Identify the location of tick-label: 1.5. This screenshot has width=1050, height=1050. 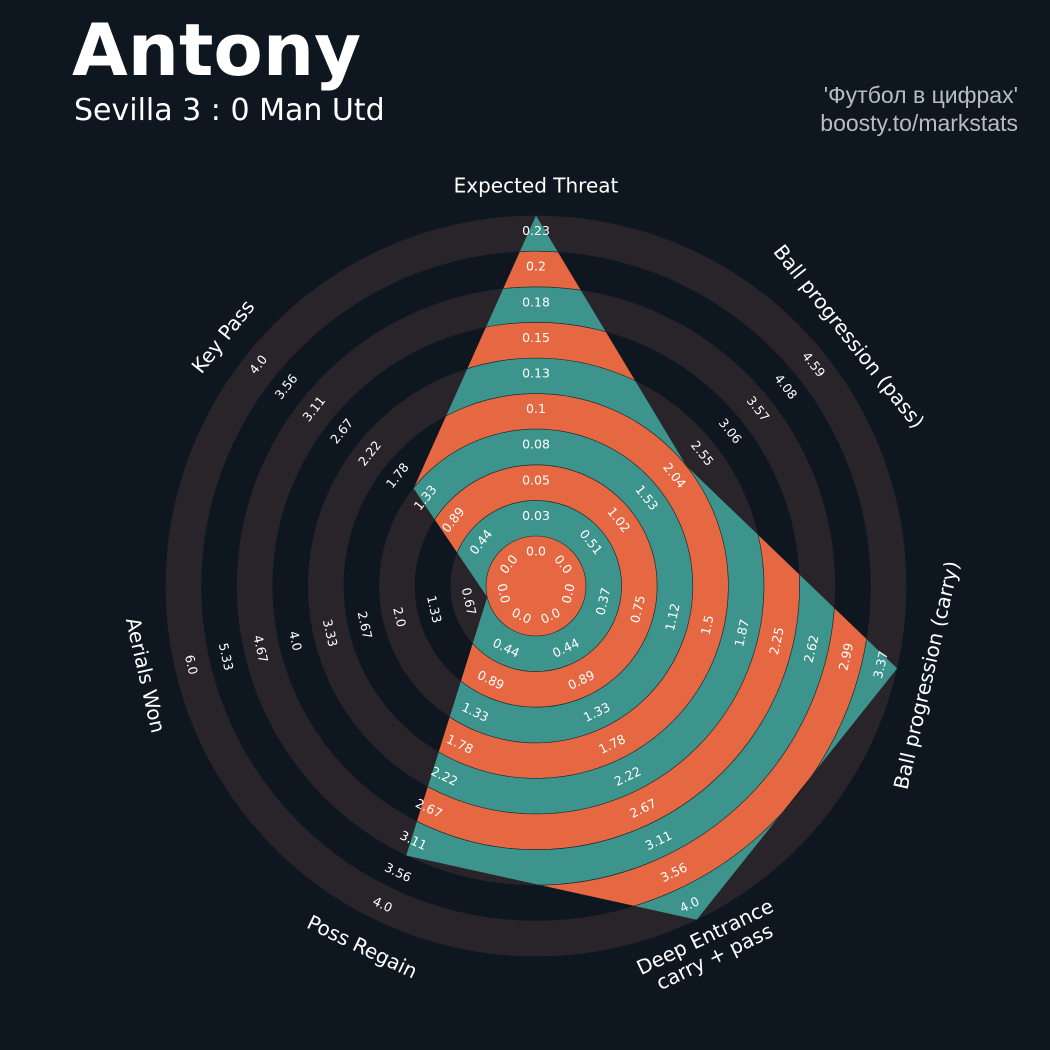
(706, 625).